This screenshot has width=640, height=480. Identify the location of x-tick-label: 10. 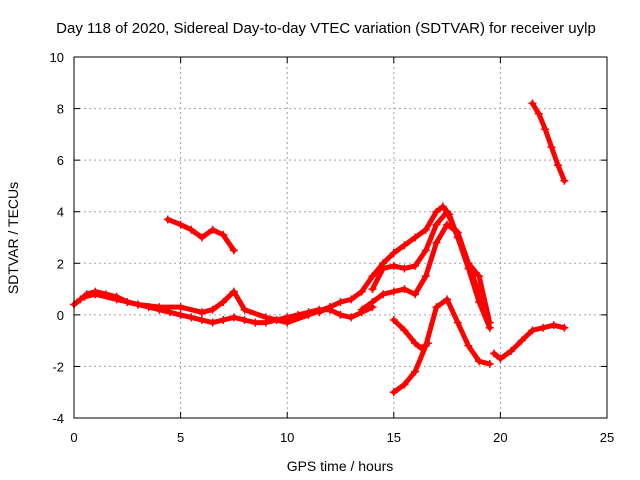
(287, 437).